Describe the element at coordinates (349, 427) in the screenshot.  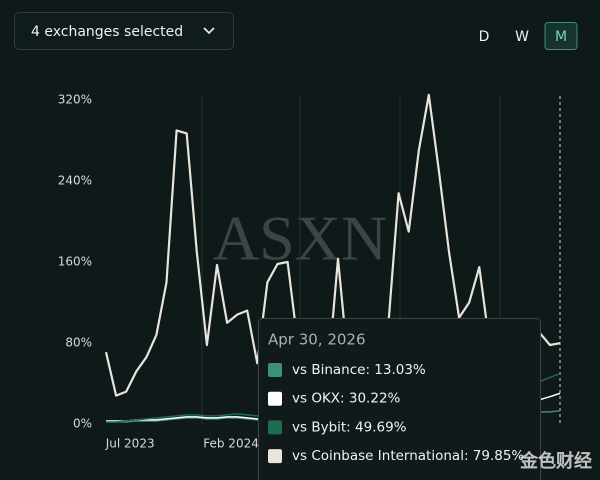
I see `tooltip-item: vs Bybit: 49.69%` at that location.